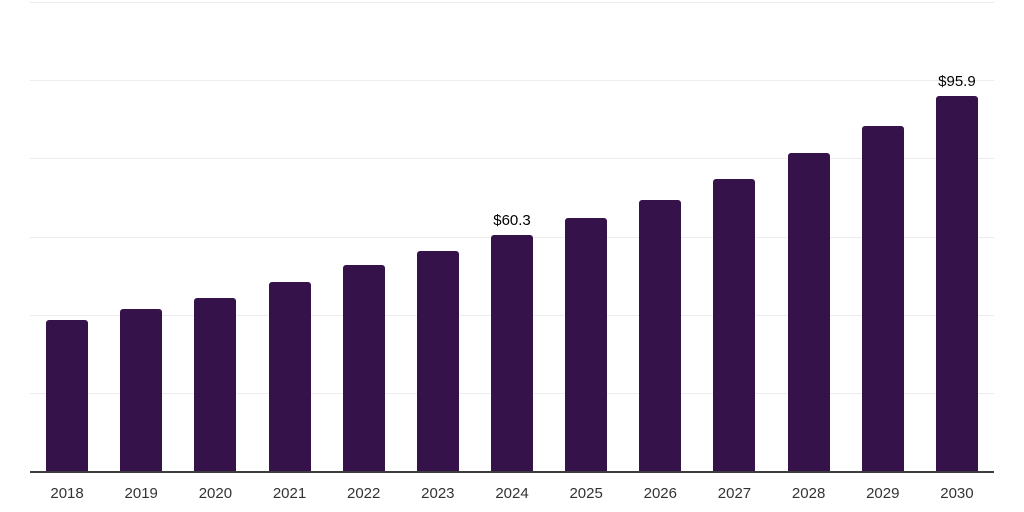 The height and width of the screenshot is (512, 1024). Describe the element at coordinates (957, 493) in the screenshot. I see `x-tick-label-2030: 2030` at that location.